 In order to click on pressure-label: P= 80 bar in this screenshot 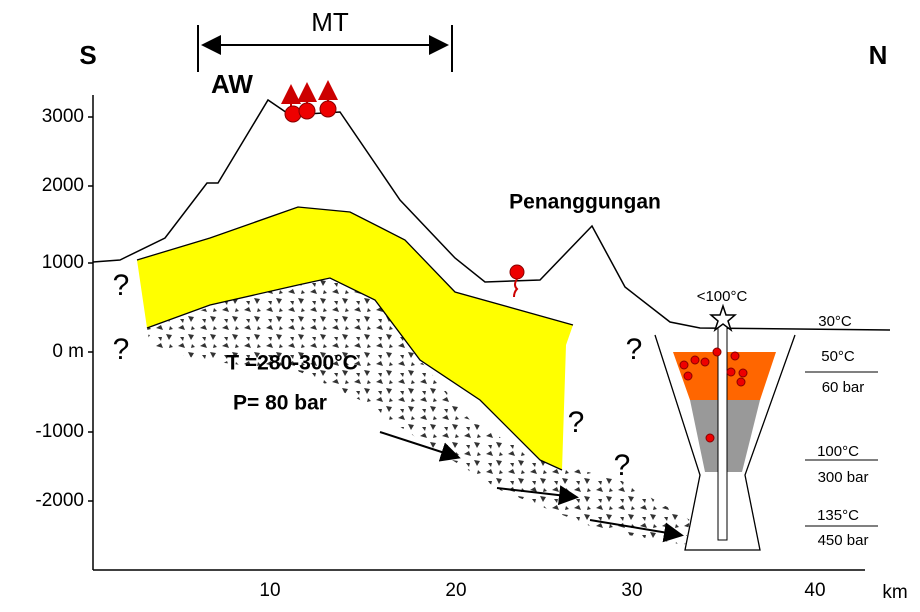, I will do `click(280, 403)`.